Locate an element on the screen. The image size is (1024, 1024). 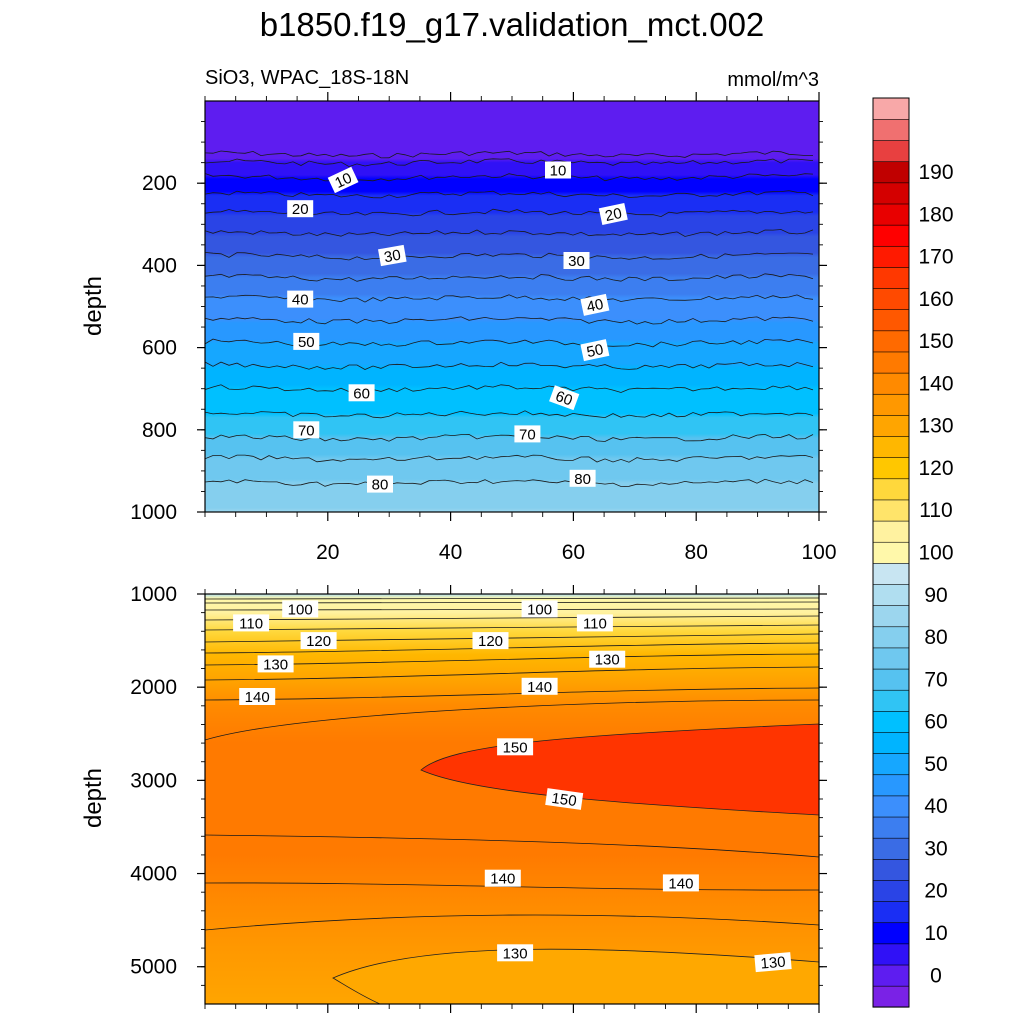
colorbar-label: 50 is located at coordinates (935, 764).